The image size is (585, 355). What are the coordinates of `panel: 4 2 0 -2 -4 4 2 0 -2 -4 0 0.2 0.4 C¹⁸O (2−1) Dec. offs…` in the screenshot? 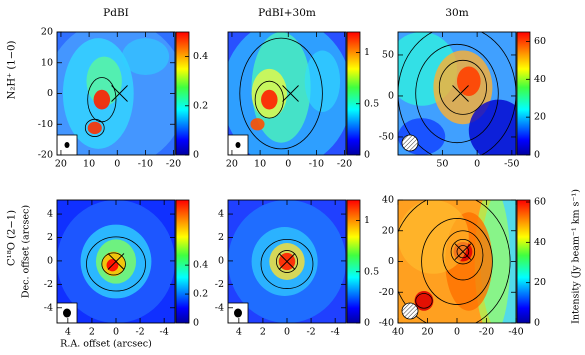 It's located at (107, 274).